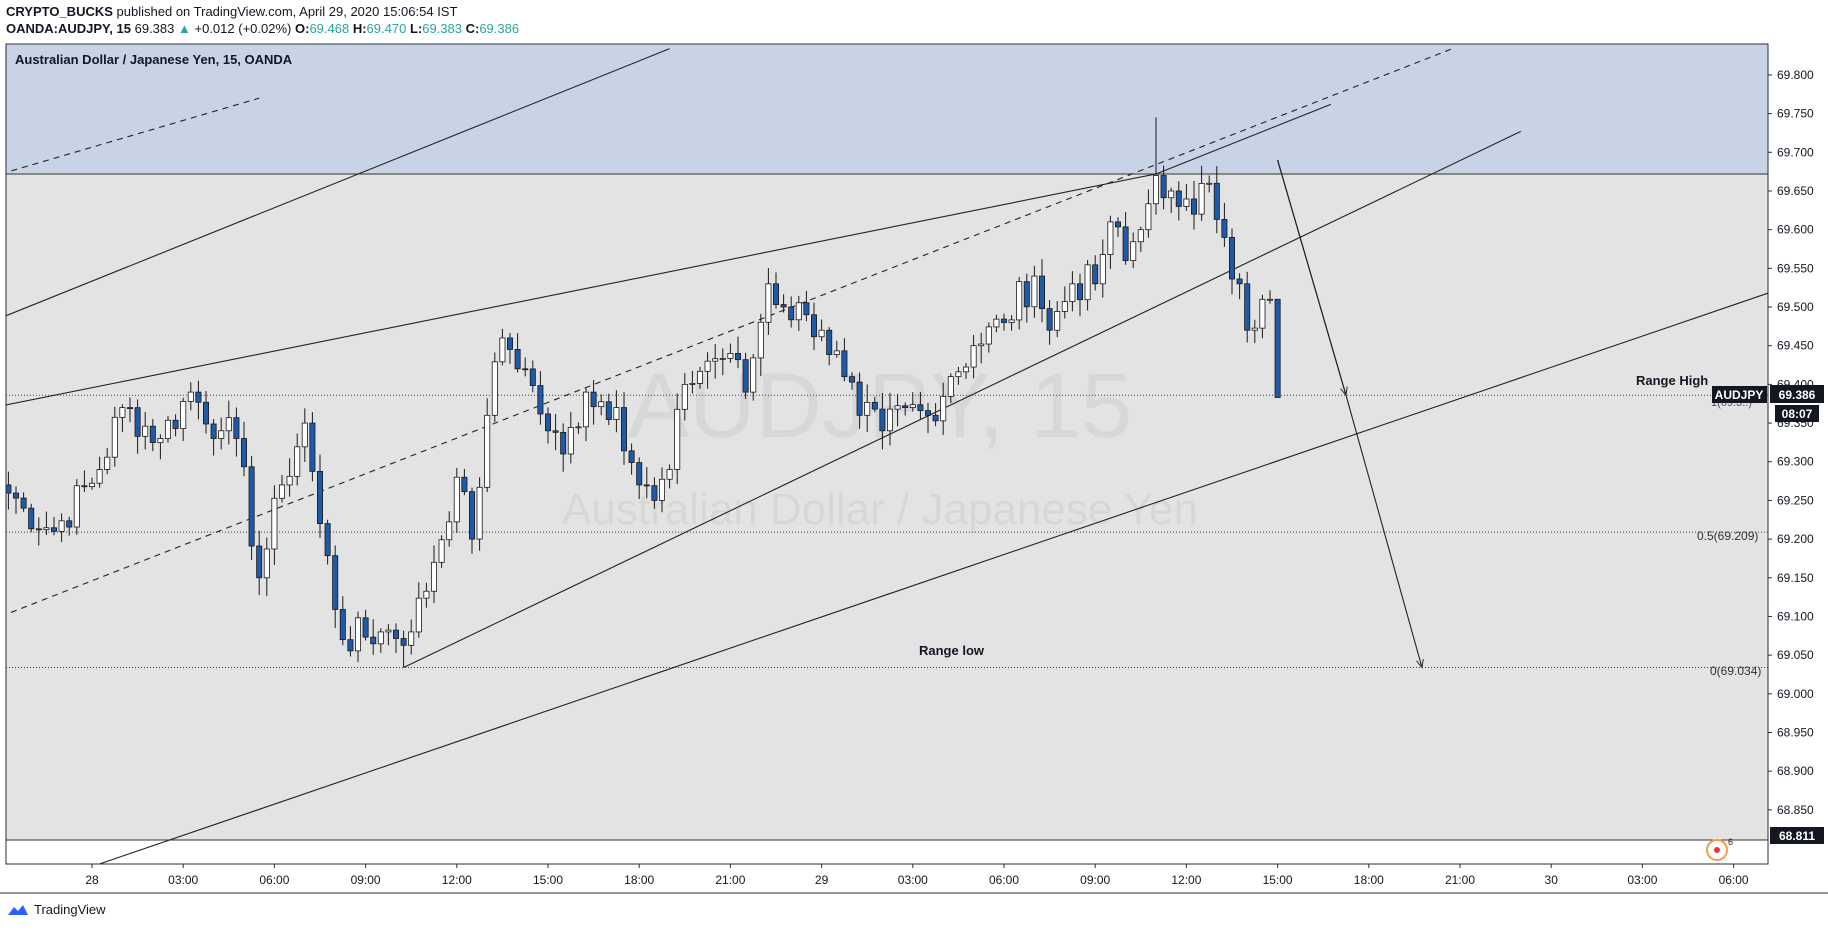 This screenshot has width=1828, height=930. What do you see at coordinates (1797, 836) in the screenshot?
I see `bottom-price-text: 68.811` at bounding box center [1797, 836].